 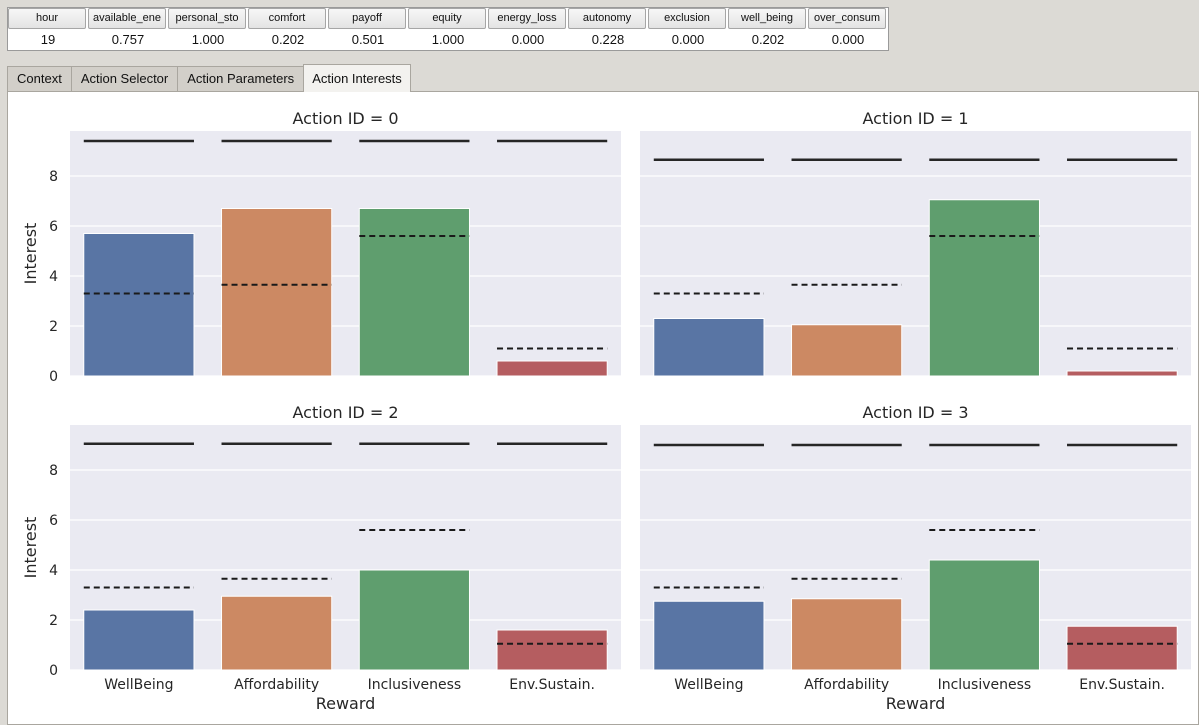 I want to click on column-header-comfort: comfort, so click(x=287, y=18).